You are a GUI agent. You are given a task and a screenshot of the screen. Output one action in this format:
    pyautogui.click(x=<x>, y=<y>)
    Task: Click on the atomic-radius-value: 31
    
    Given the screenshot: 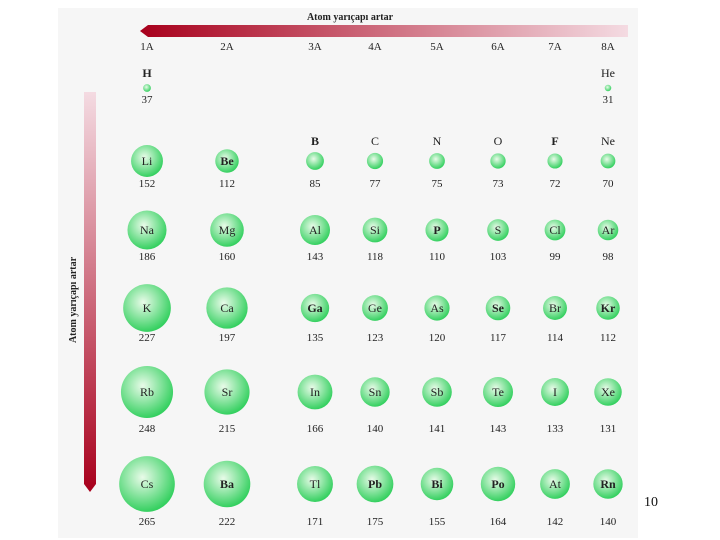 What is the action you would take?
    pyautogui.click(x=608, y=100)
    